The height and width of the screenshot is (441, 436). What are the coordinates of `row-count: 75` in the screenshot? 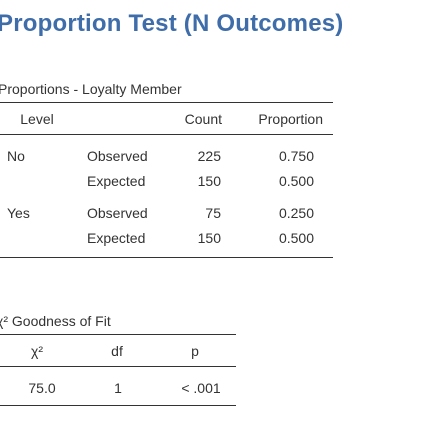 It's located at (213, 213).